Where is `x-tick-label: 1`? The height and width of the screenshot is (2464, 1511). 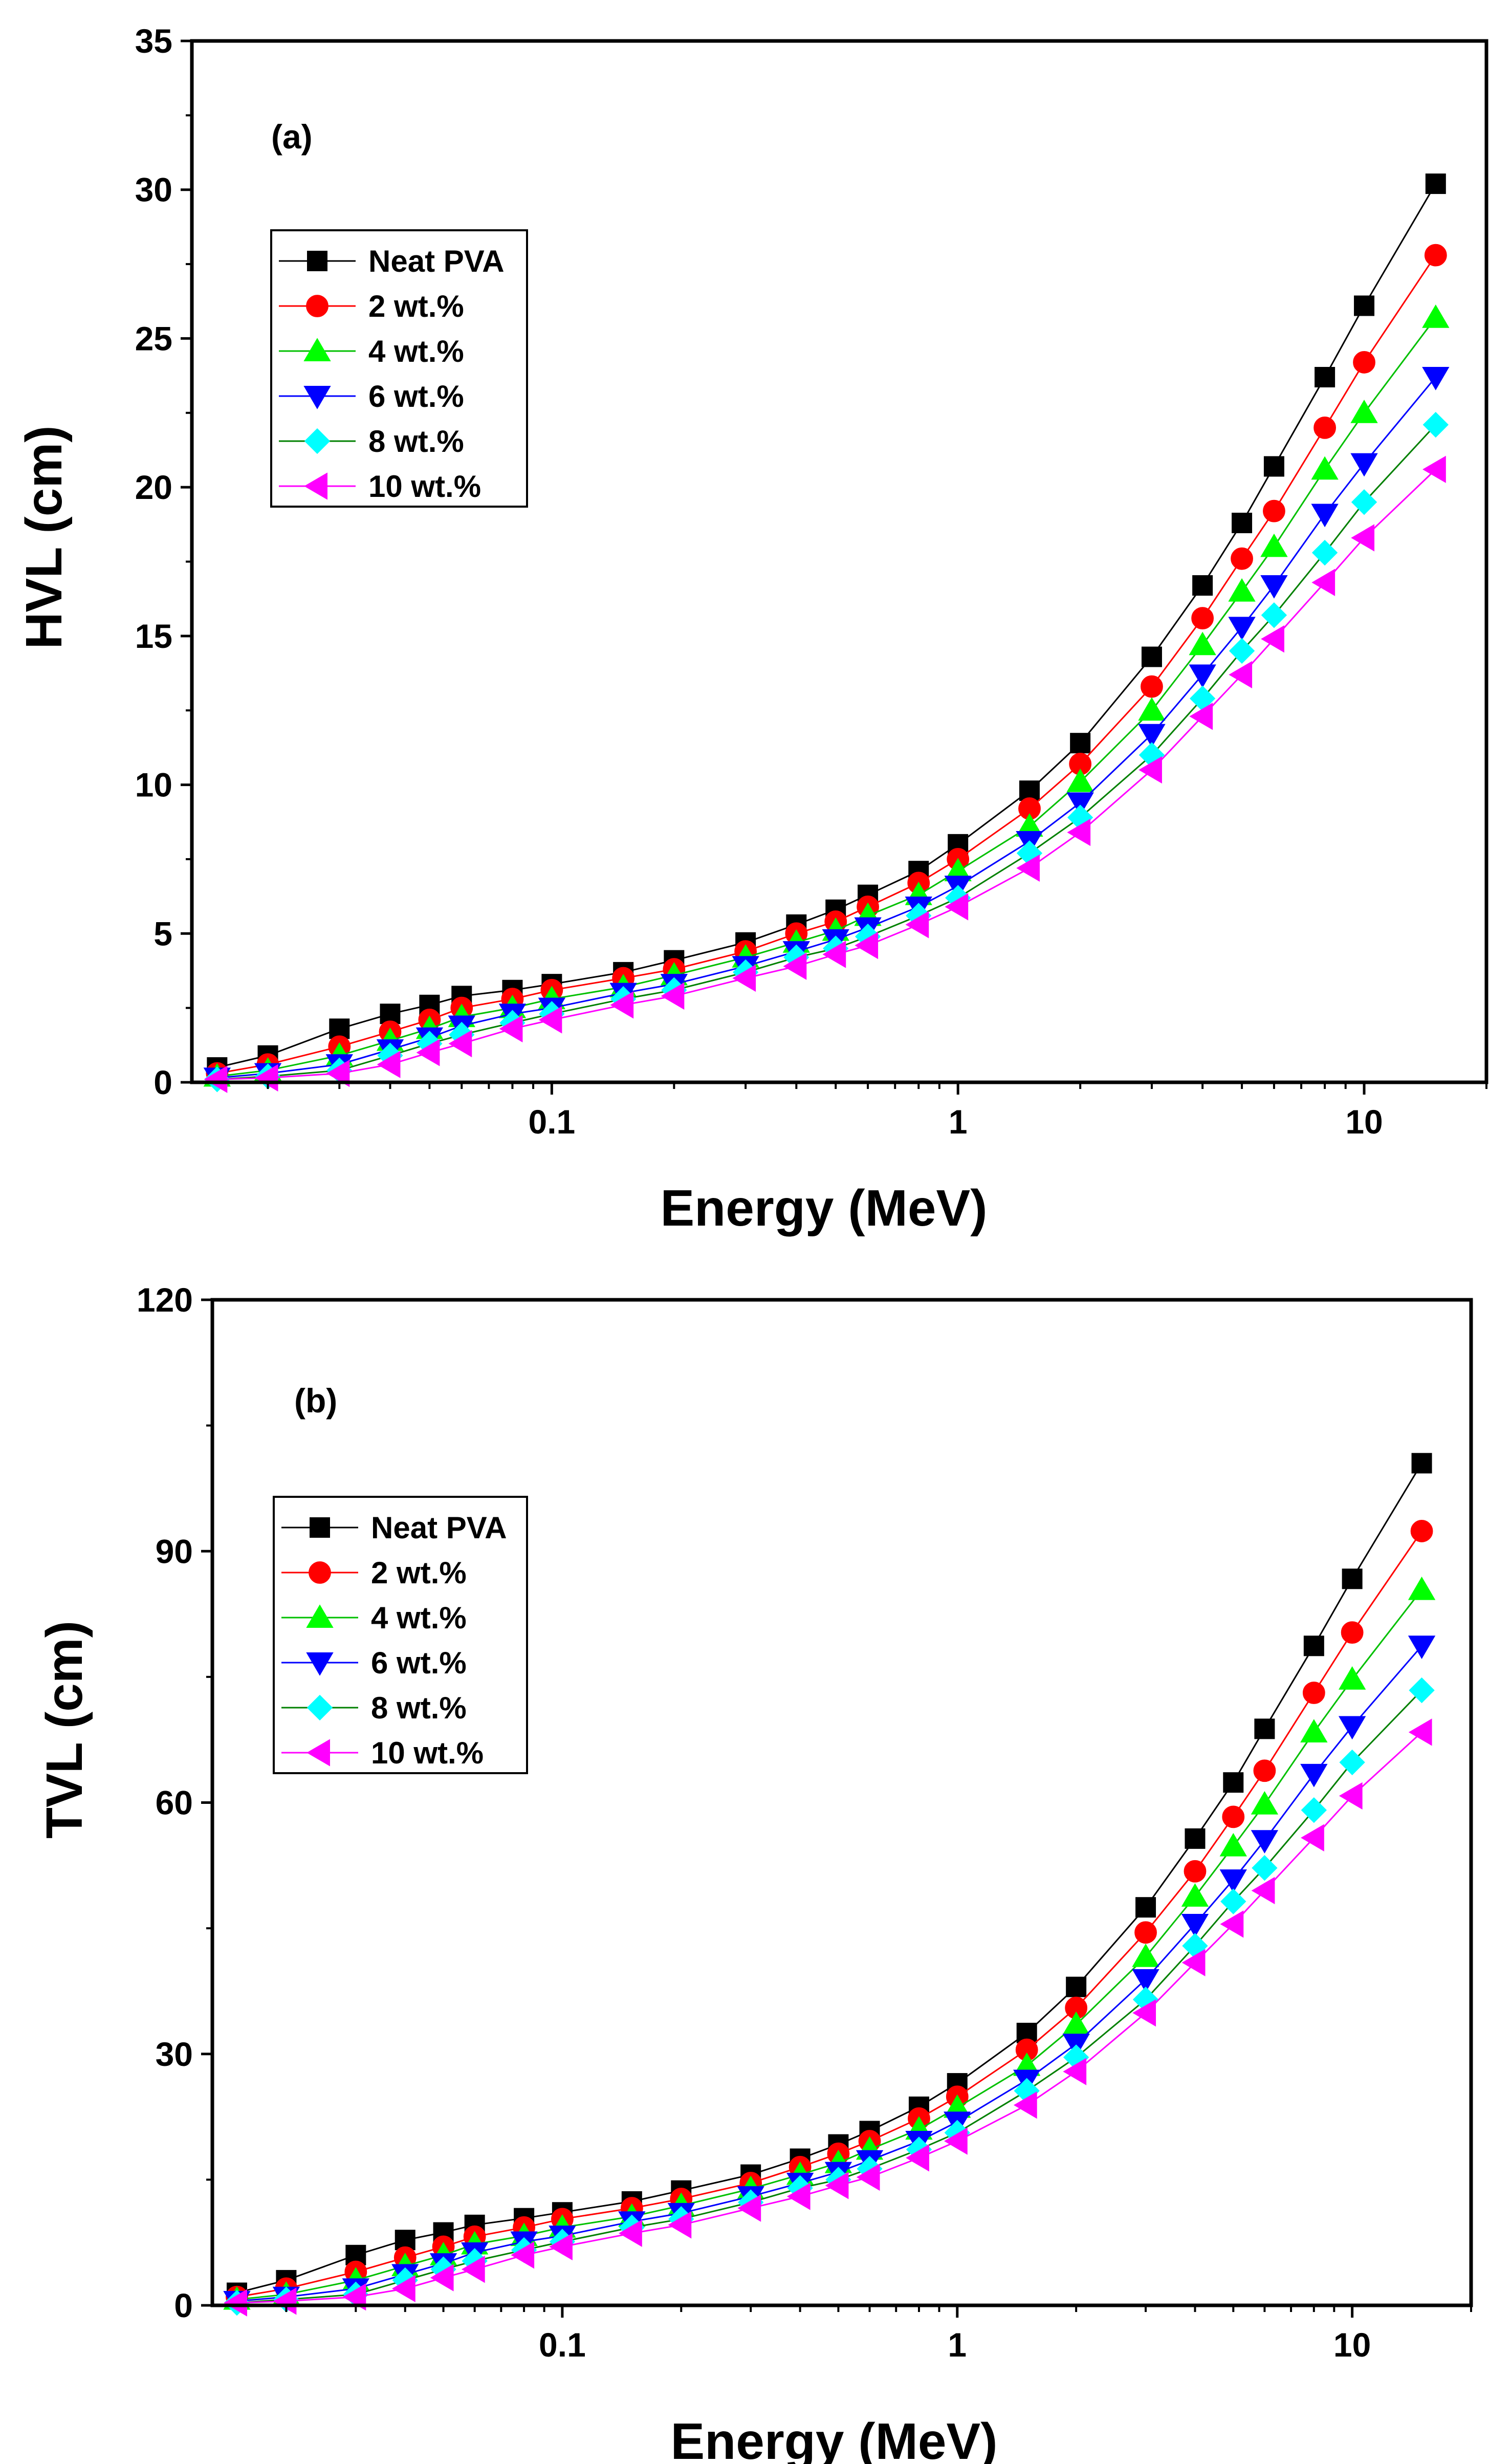 x-tick-label: 1 is located at coordinates (959, 1122).